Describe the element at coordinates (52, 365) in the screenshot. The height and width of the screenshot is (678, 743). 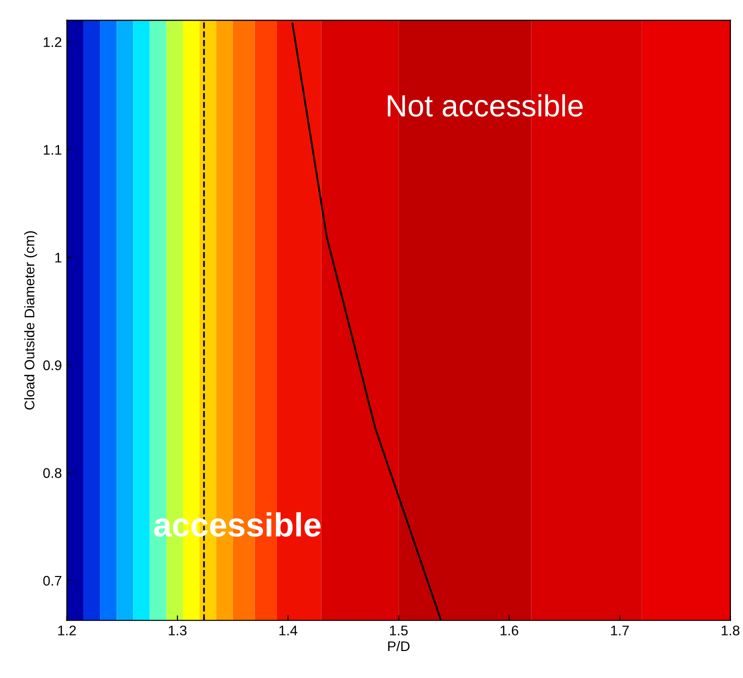
I see `y-tick-label: 0.9` at that location.